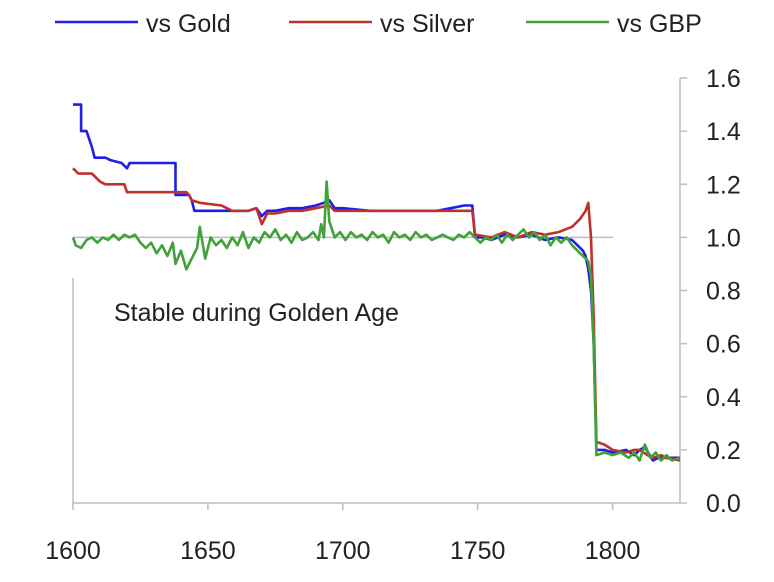 Image resolution: width=774 pixels, height=582 pixels. What do you see at coordinates (256, 313) in the screenshot?
I see `annotation-text: Stable during Golden Age` at bounding box center [256, 313].